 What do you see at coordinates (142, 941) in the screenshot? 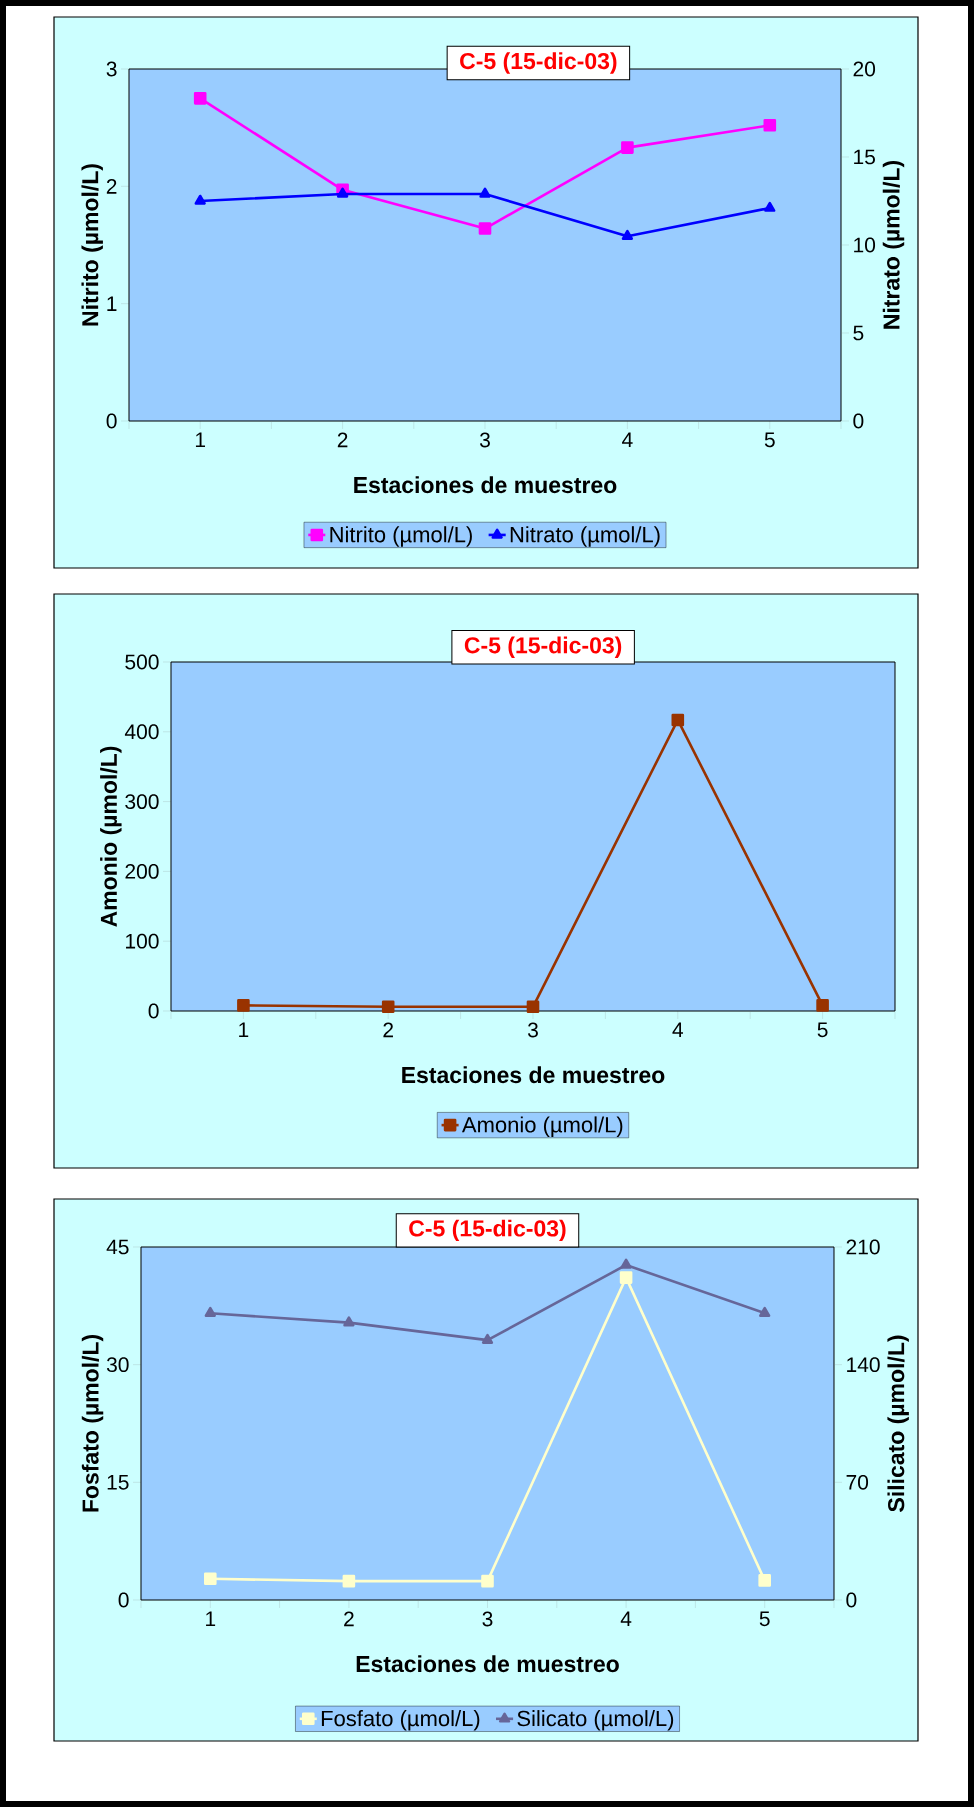
I see `y-tick-label: 100` at bounding box center [142, 941].